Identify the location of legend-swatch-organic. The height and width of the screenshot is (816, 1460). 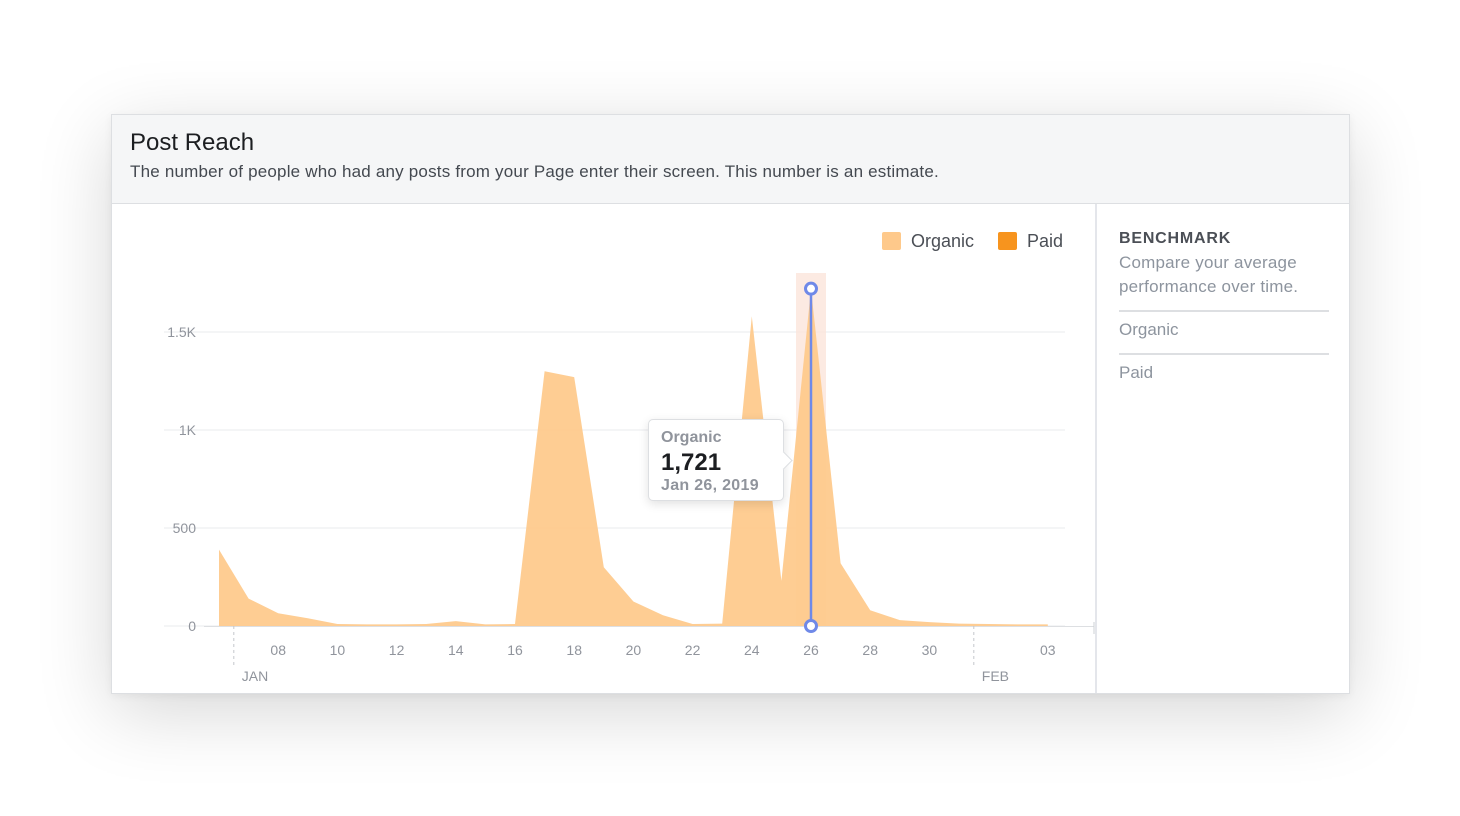
(891, 241).